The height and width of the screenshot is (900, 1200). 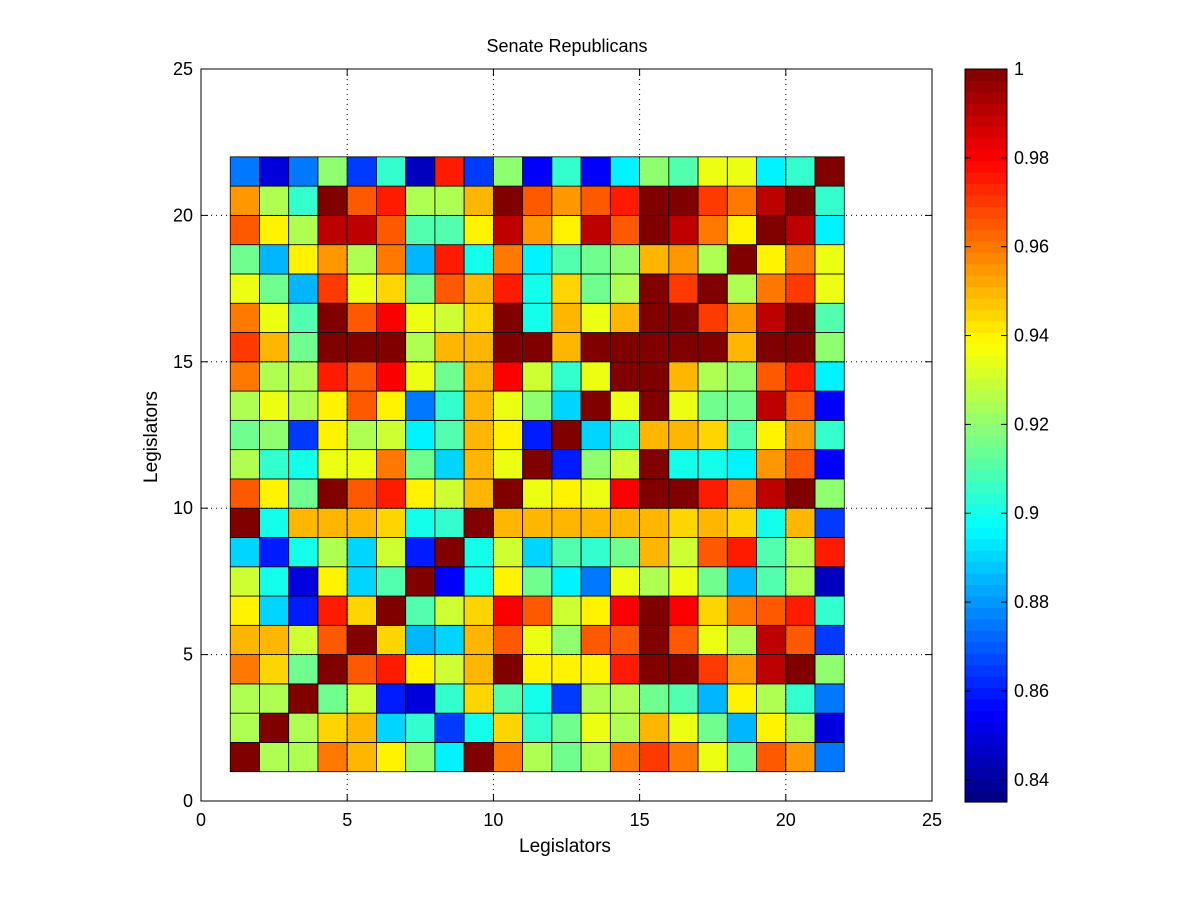 I want to click on colorbar-ticks: 0.84 0.86 0.88 0.9 0.92 0.94 0.96 0.98 1, so click(x=1007, y=424).